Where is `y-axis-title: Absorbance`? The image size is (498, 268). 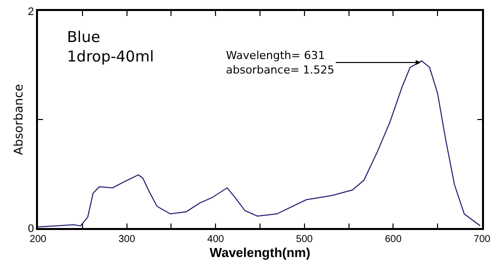 y-axis-title: Absorbance is located at coordinates (19, 119).